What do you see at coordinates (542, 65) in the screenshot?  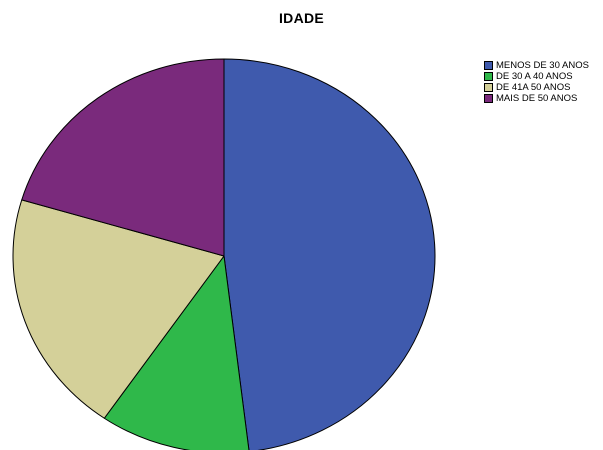 I see `legend-label: MENOS DE 30 ANOS` at bounding box center [542, 65].